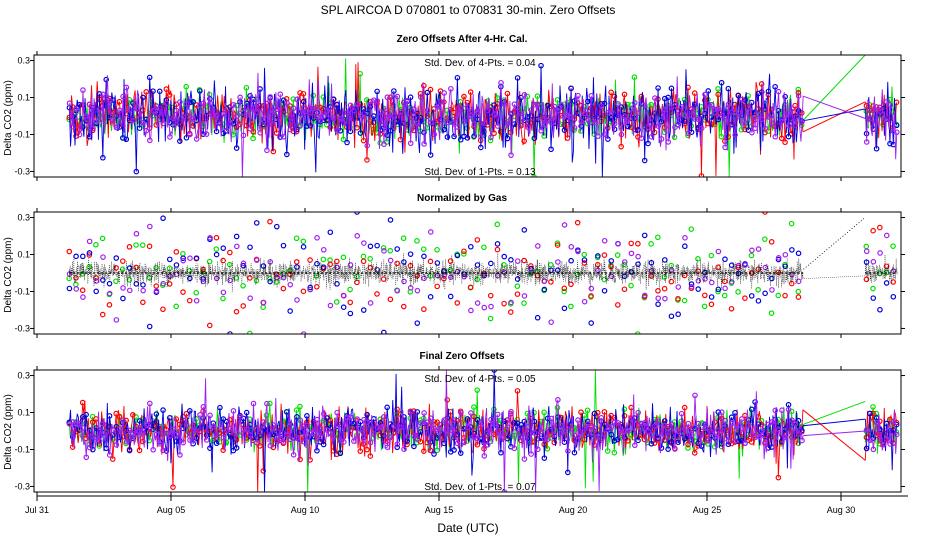  I want to click on y-tick-label: 0.1, so click(23, 98).